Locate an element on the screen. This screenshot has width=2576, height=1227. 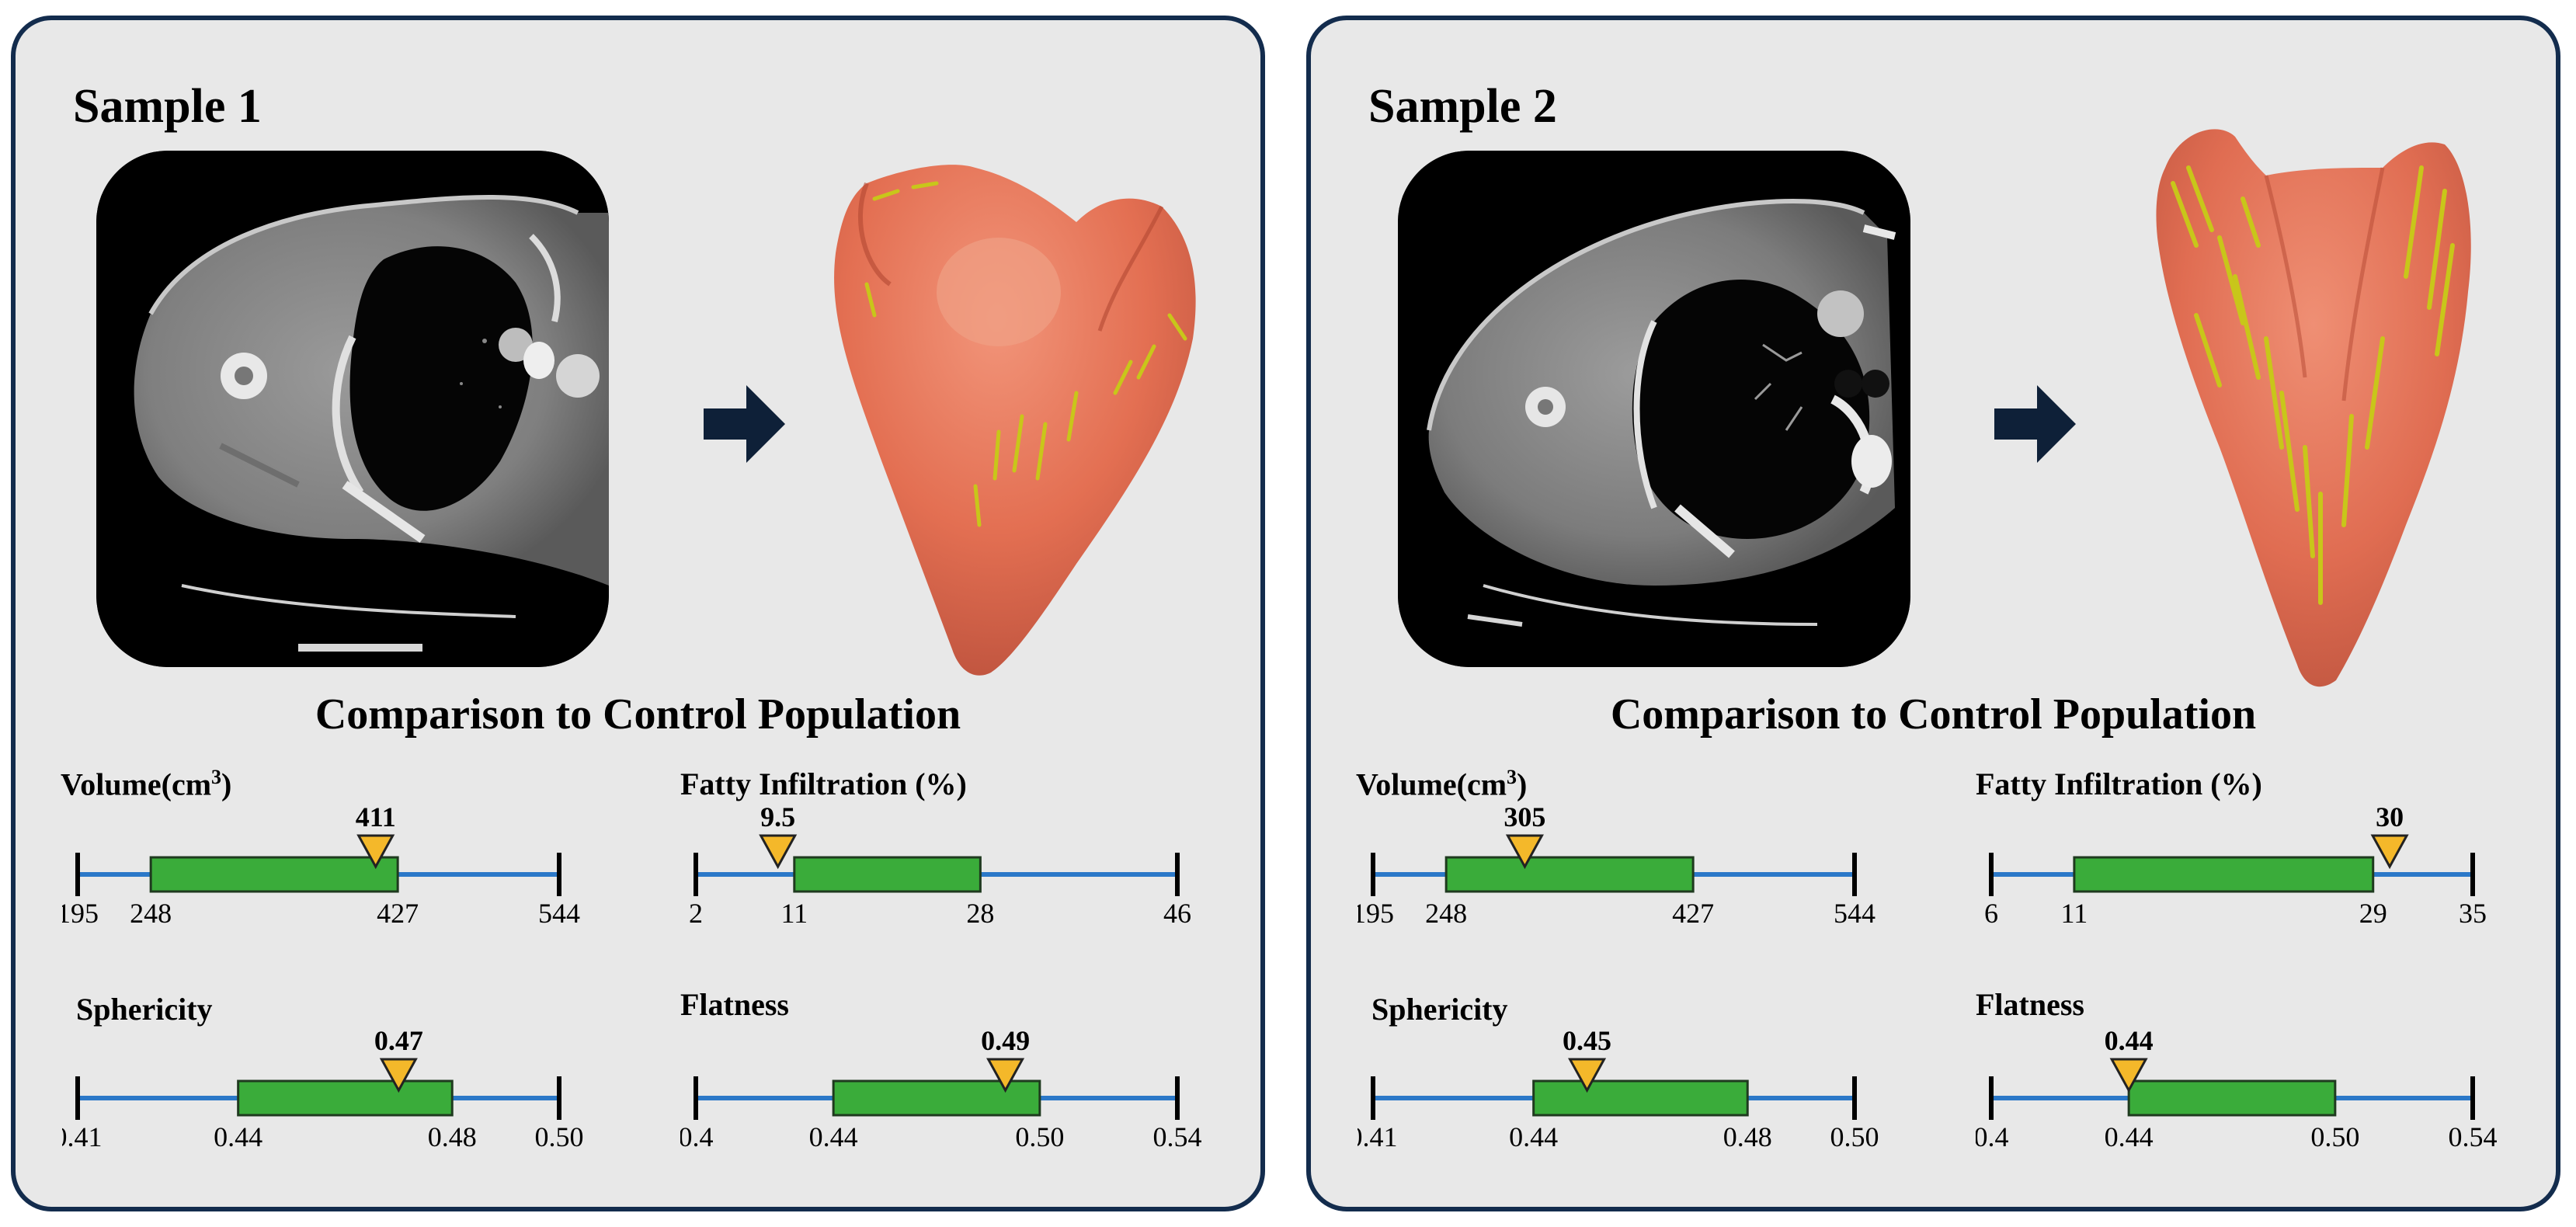
value-label: 0.44 is located at coordinates (2129, 1042).